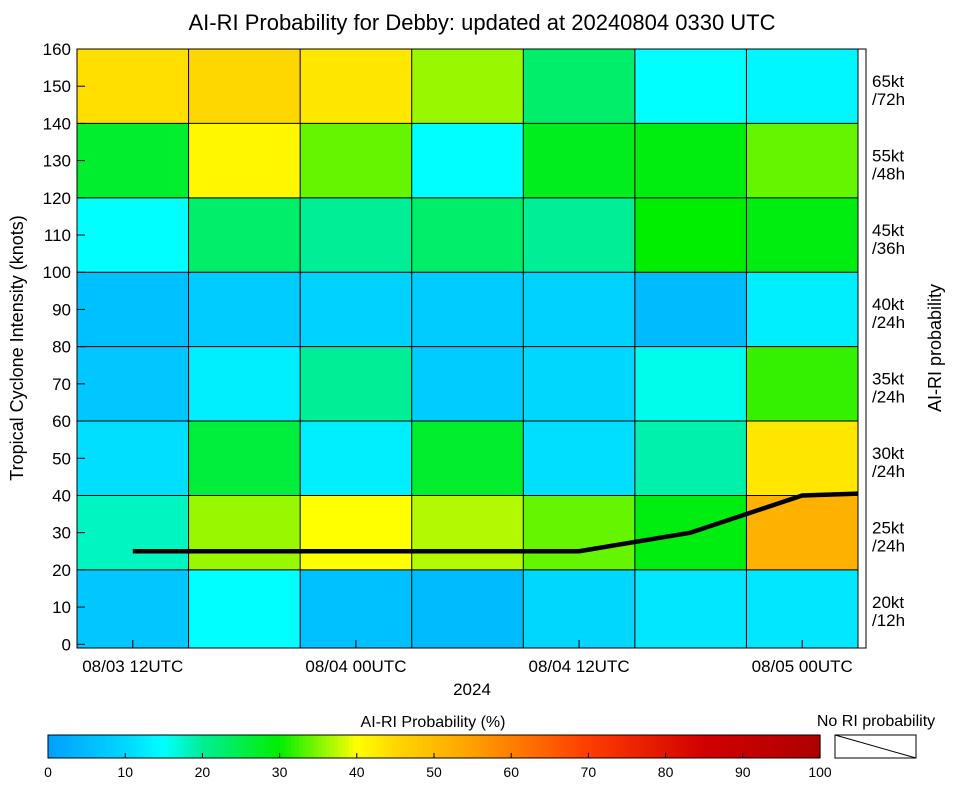 The height and width of the screenshot is (786, 964). I want to click on y-axis-ticks: 0 10 20 30 40 50 60 70 80 90 100 110 120 130 140 150 160, so click(64, 347).